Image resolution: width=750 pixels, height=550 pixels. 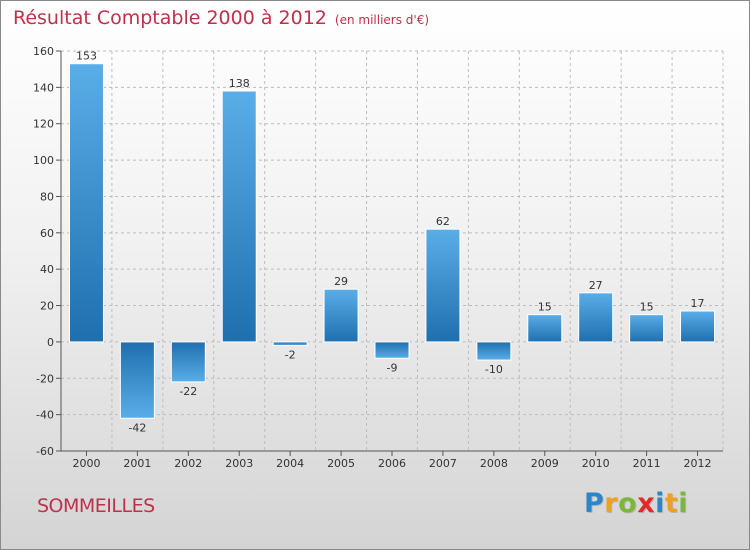 What do you see at coordinates (611, 503) in the screenshot?
I see `logo-letter: r` at bounding box center [611, 503].